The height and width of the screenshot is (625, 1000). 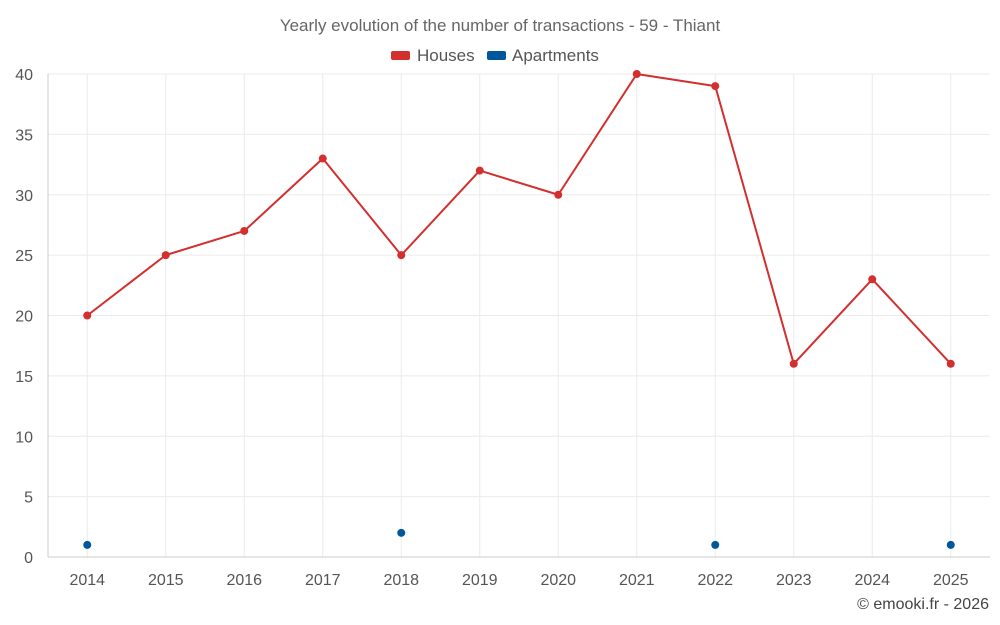 What do you see at coordinates (446, 55) in the screenshot?
I see `legend-label-houses: Houses` at bounding box center [446, 55].